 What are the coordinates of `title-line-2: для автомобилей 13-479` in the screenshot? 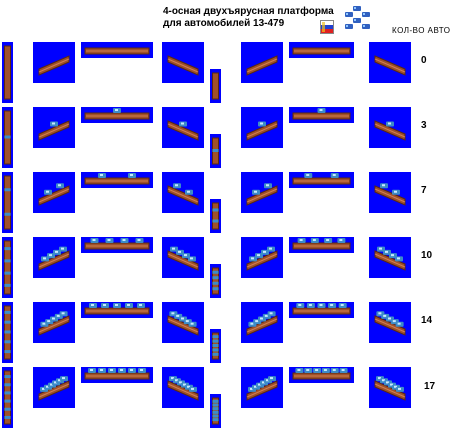 It's located at (224, 23).